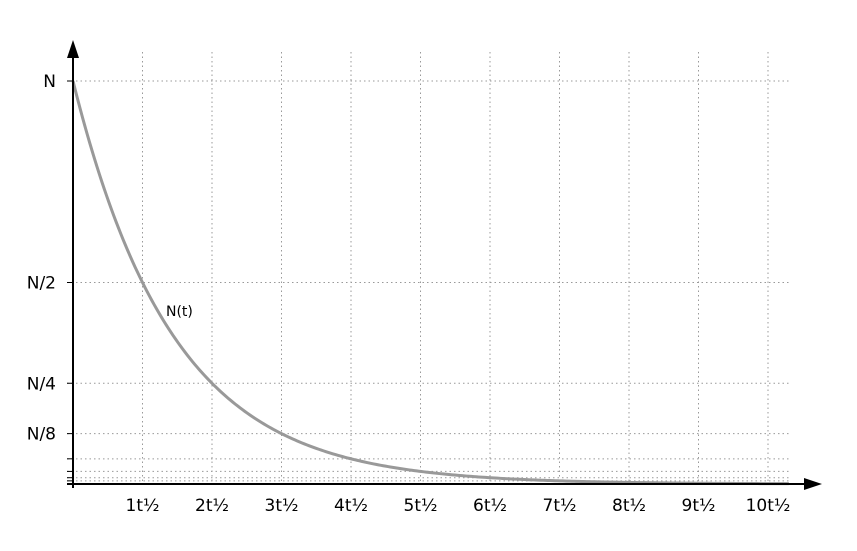 This screenshot has height=551, width=857. I want to click on x-tick-label: 2t½, so click(212, 506).